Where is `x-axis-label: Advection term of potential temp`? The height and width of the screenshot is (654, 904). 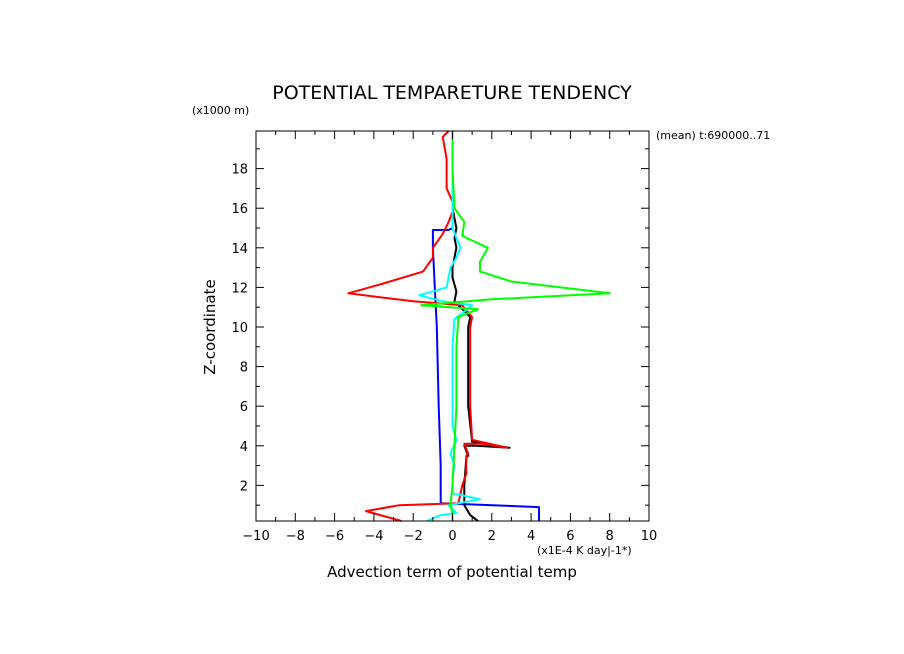
x-axis-label: Advection term of potential temp is located at coordinates (452, 572).